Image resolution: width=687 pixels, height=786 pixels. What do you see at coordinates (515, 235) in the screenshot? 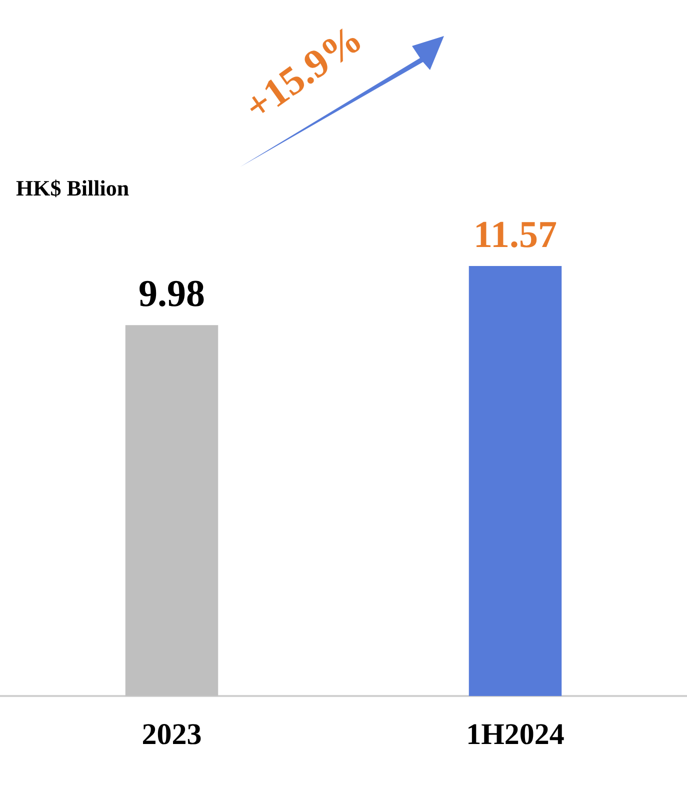
I see `data-label: 11.57` at bounding box center [515, 235].